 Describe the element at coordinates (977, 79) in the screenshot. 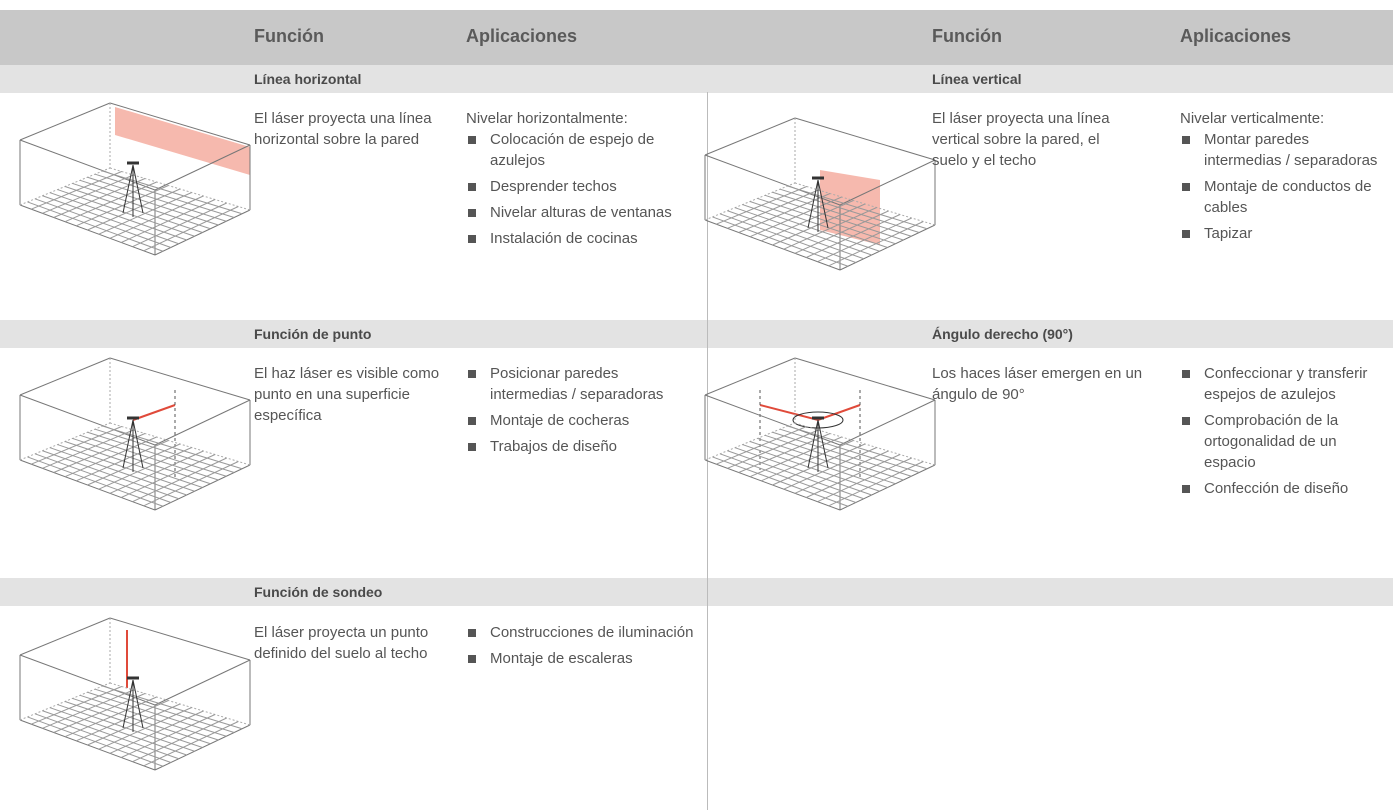

I see `section-title: Línea vertical` at that location.